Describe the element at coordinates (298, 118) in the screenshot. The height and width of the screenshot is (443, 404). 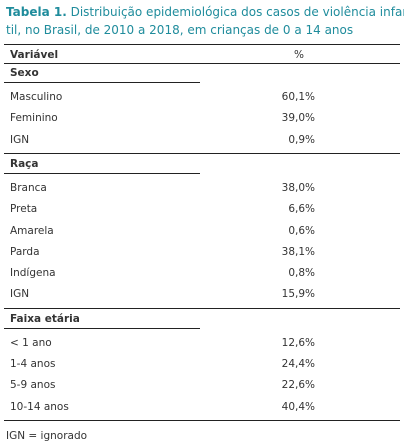
I see `row-value: 39,0%` at that location.